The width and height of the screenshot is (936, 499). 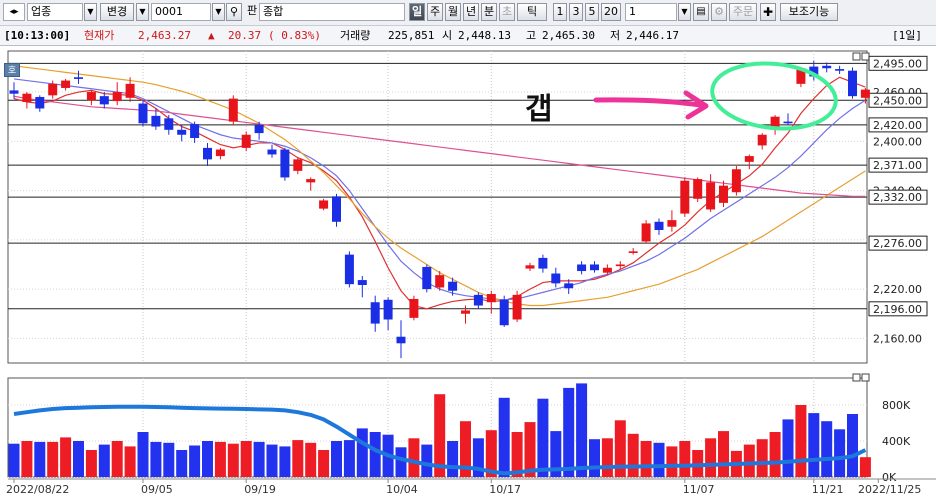 I want to click on x-axis-label: 2022/11/25, so click(x=889, y=489).